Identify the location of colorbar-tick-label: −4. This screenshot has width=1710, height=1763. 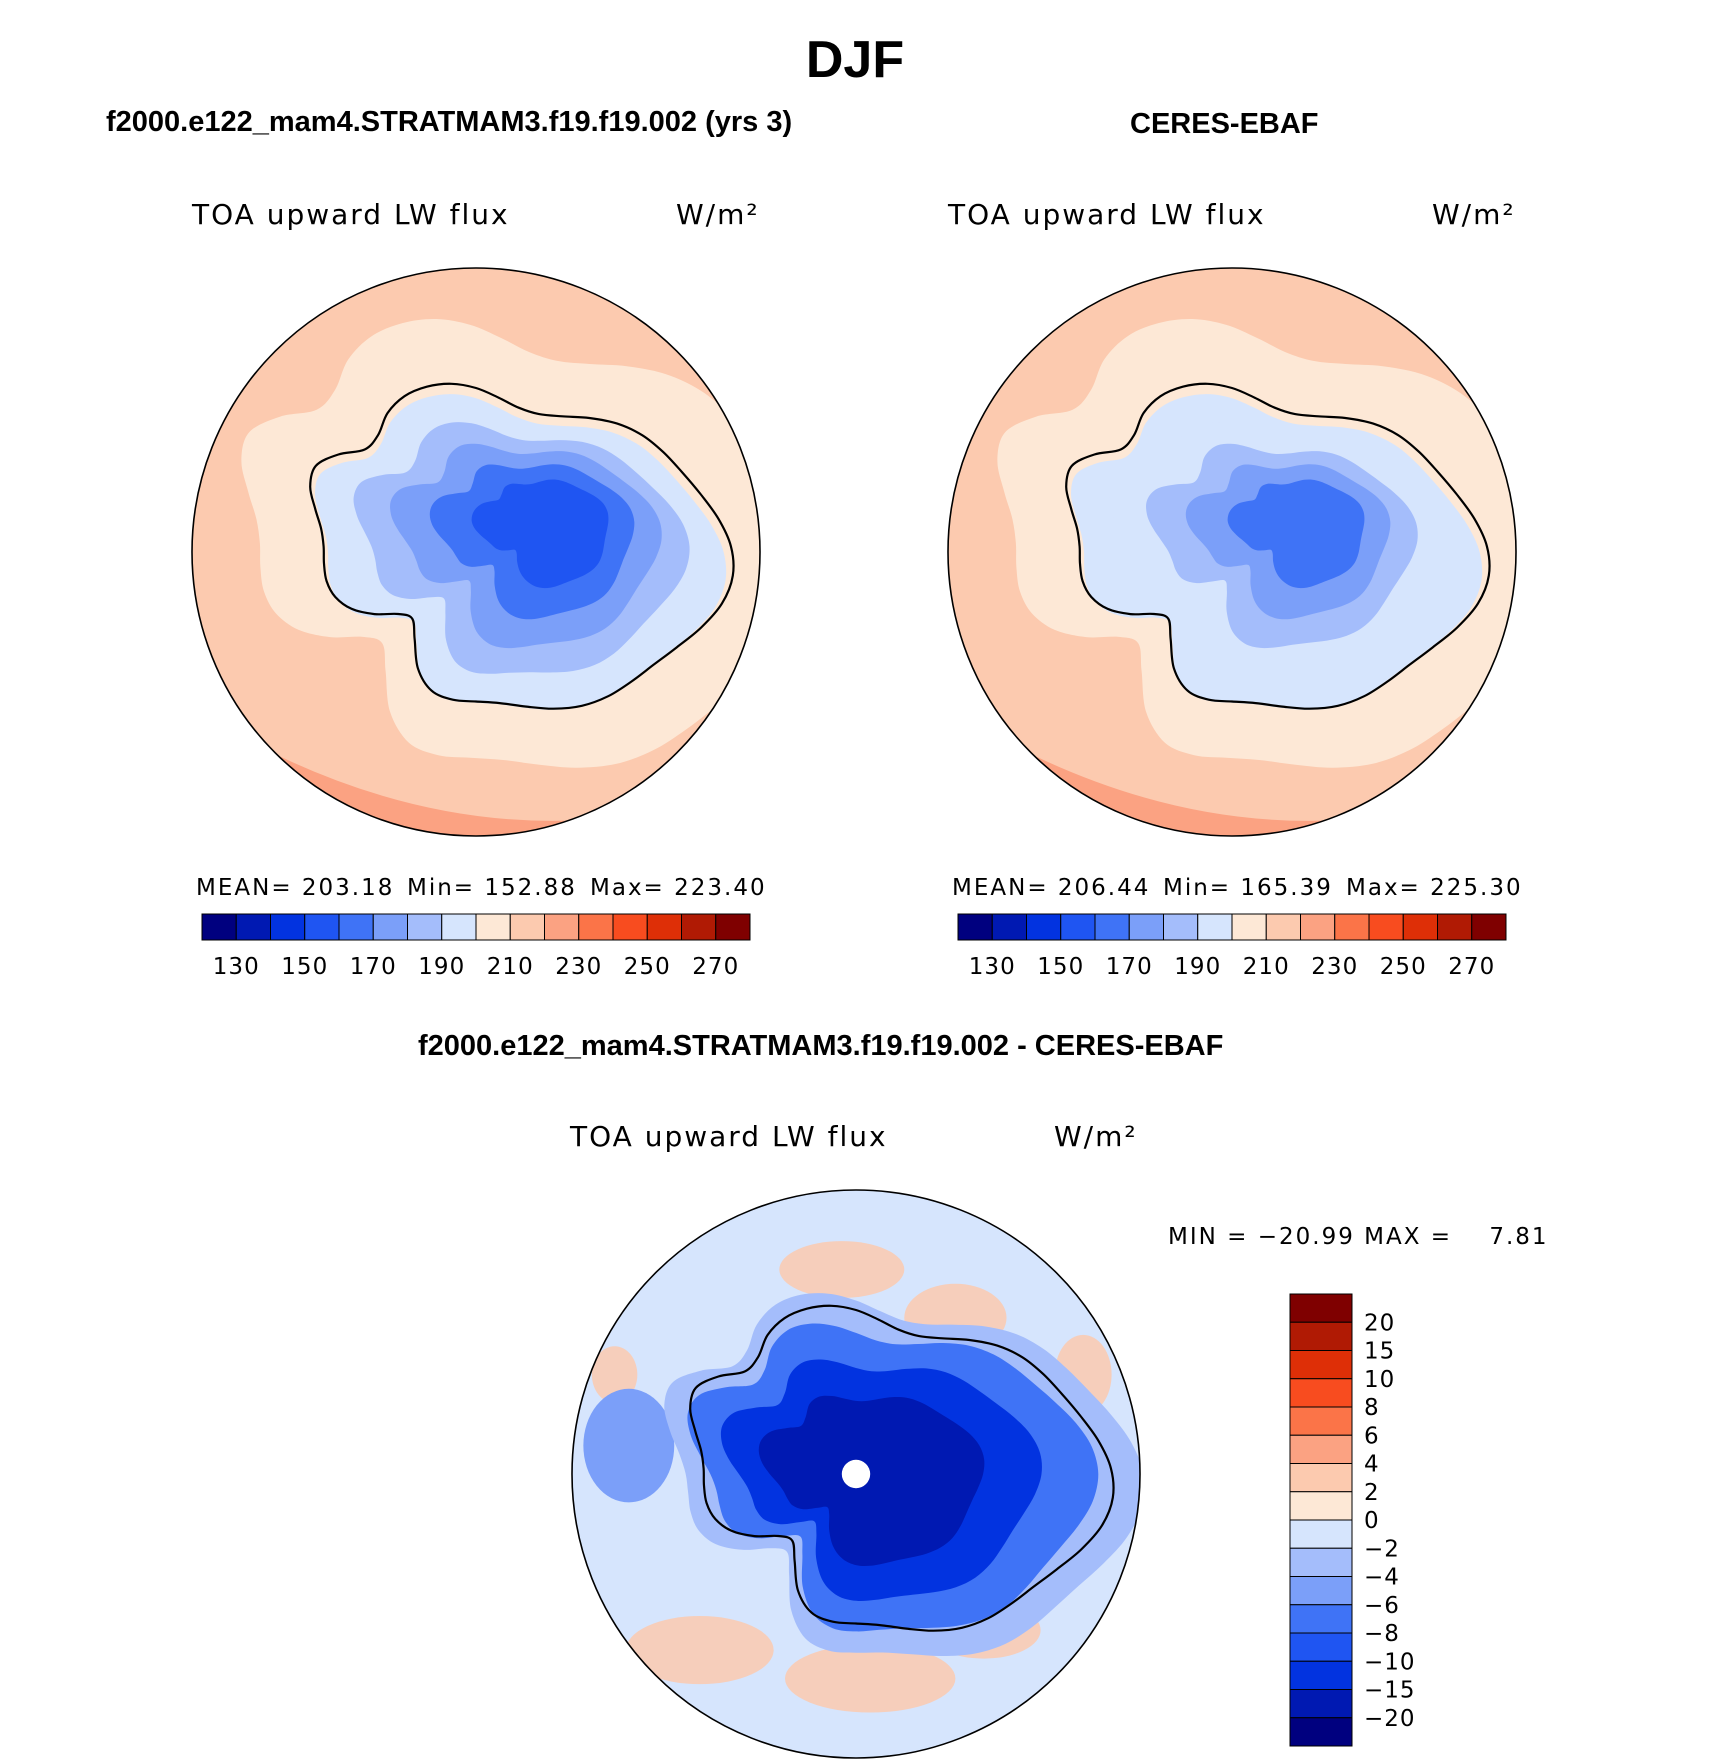
(1382, 1578).